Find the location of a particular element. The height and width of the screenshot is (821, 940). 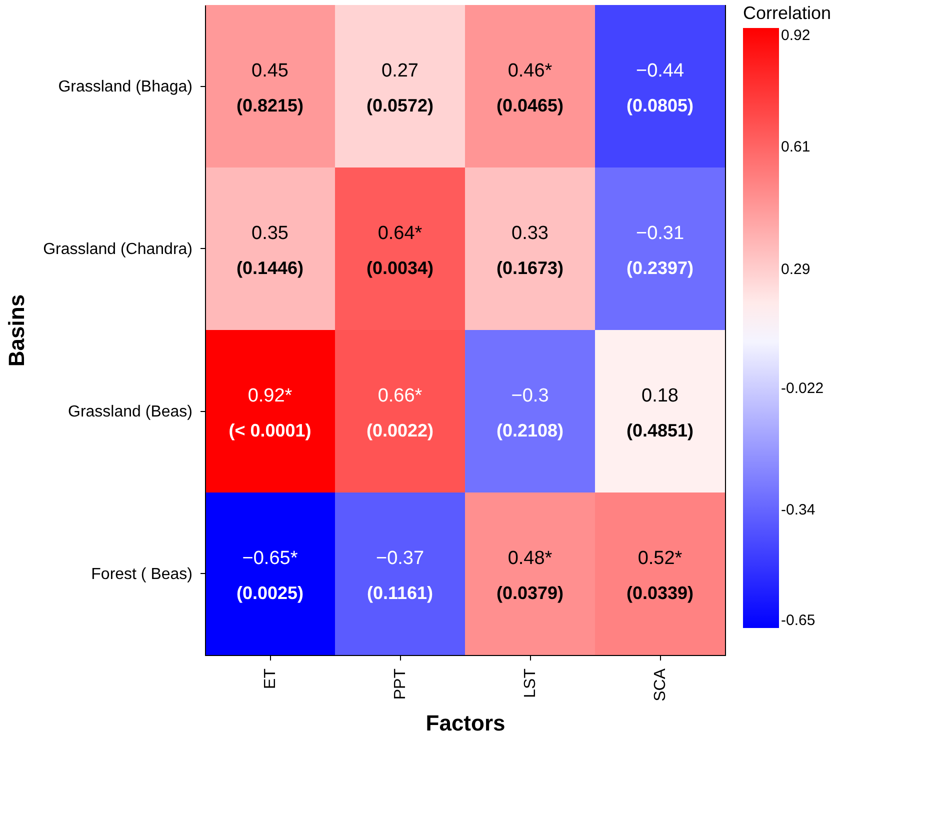

x-tick-label: LST is located at coordinates (530, 683).